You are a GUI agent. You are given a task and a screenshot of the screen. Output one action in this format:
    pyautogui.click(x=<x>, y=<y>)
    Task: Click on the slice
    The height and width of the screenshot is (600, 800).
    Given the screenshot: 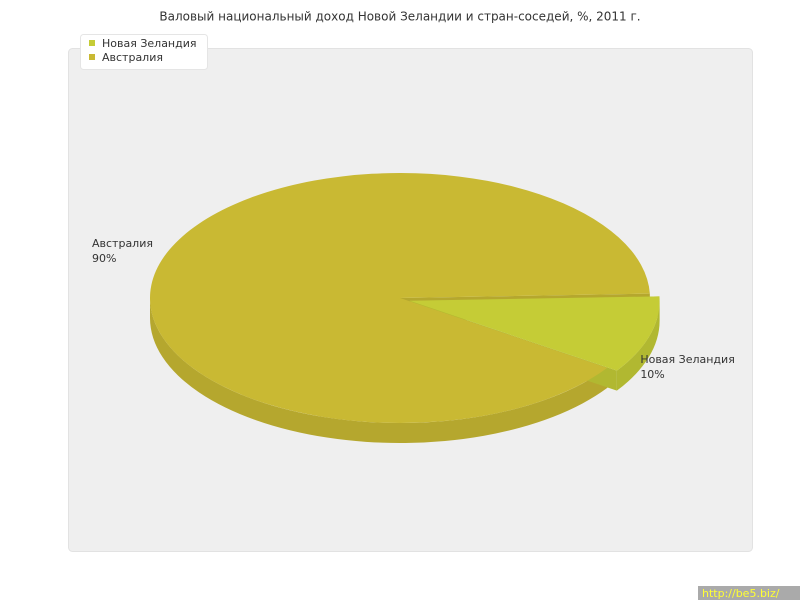 What is the action you would take?
    pyautogui.click(x=534, y=333)
    